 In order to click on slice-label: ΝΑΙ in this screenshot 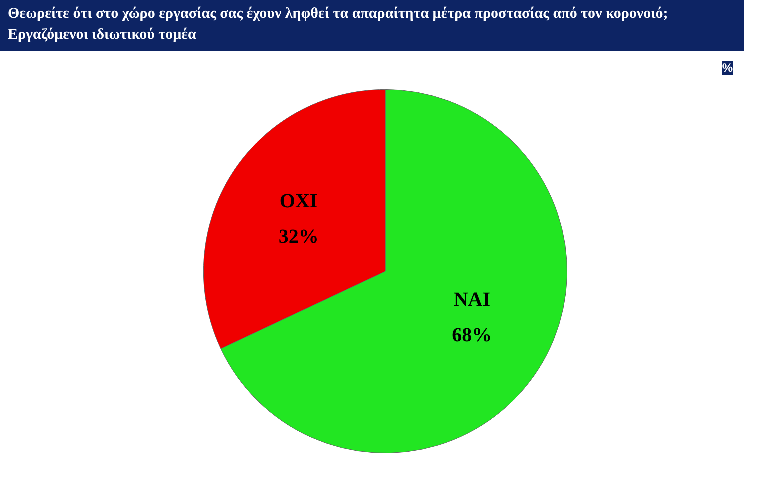, I will do `click(472, 299)`.